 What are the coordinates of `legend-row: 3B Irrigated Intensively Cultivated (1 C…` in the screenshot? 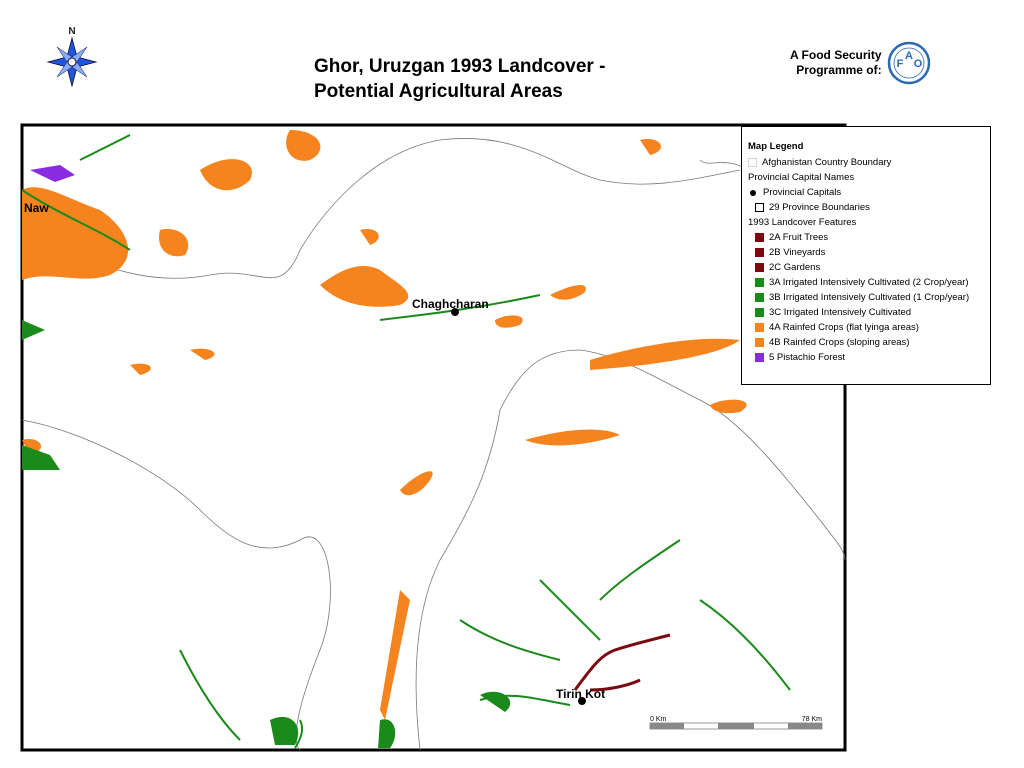 It's located at (869, 297).